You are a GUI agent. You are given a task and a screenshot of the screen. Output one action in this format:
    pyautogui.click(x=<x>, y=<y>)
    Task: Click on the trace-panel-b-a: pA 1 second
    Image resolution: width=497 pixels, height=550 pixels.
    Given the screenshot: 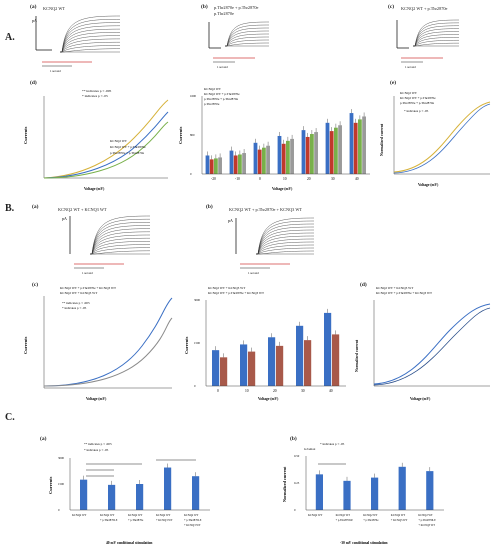 What is the action you would take?
    pyautogui.click(x=106, y=245)
    